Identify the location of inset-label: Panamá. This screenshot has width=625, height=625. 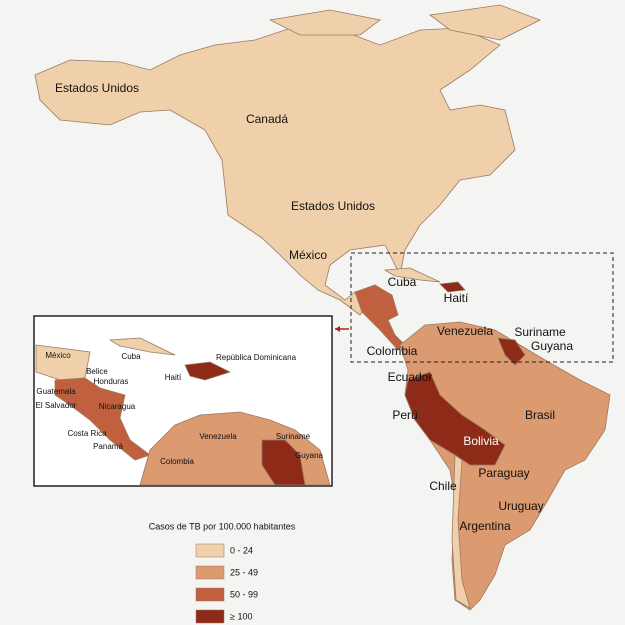
(108, 446).